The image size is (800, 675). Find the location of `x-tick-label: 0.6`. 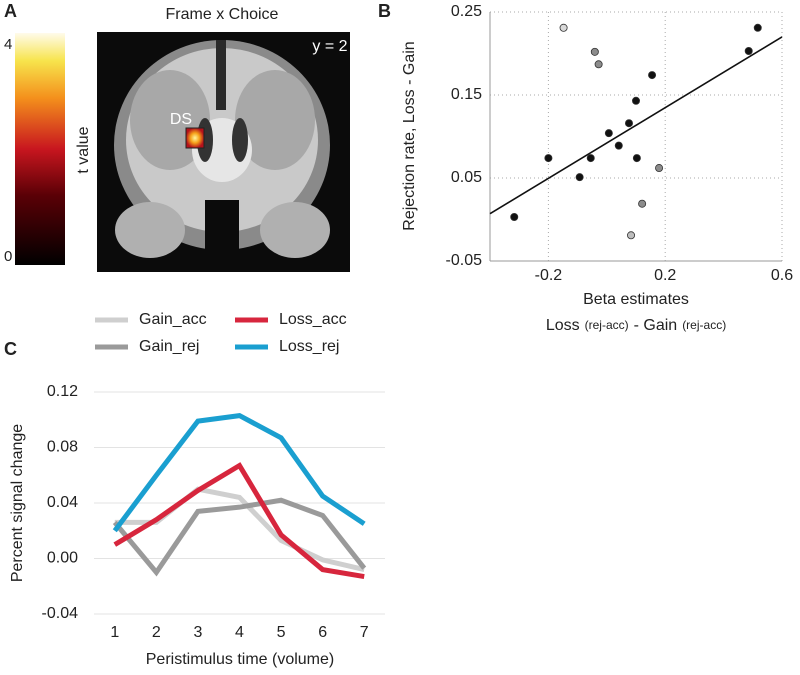

x-tick-label: 0.6 is located at coordinates (782, 275).